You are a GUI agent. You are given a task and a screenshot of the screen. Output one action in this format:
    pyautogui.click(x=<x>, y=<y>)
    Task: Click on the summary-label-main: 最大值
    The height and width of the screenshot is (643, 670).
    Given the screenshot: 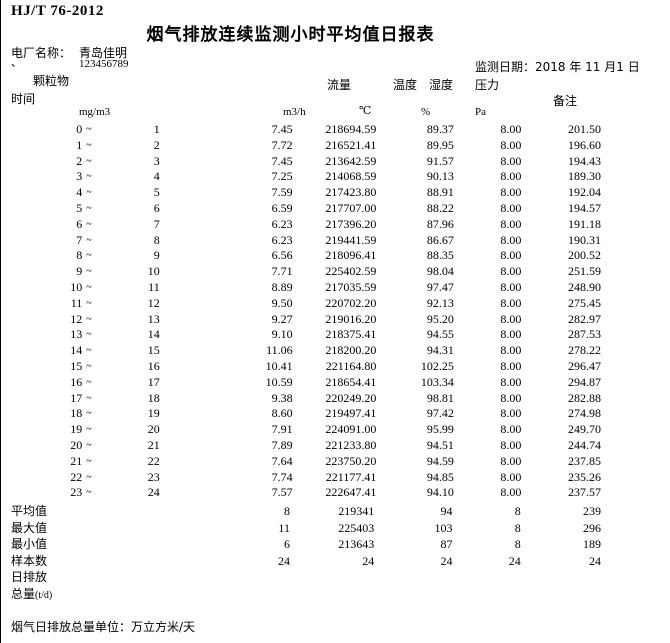 What is the action you would take?
    pyautogui.click(x=29, y=527)
    